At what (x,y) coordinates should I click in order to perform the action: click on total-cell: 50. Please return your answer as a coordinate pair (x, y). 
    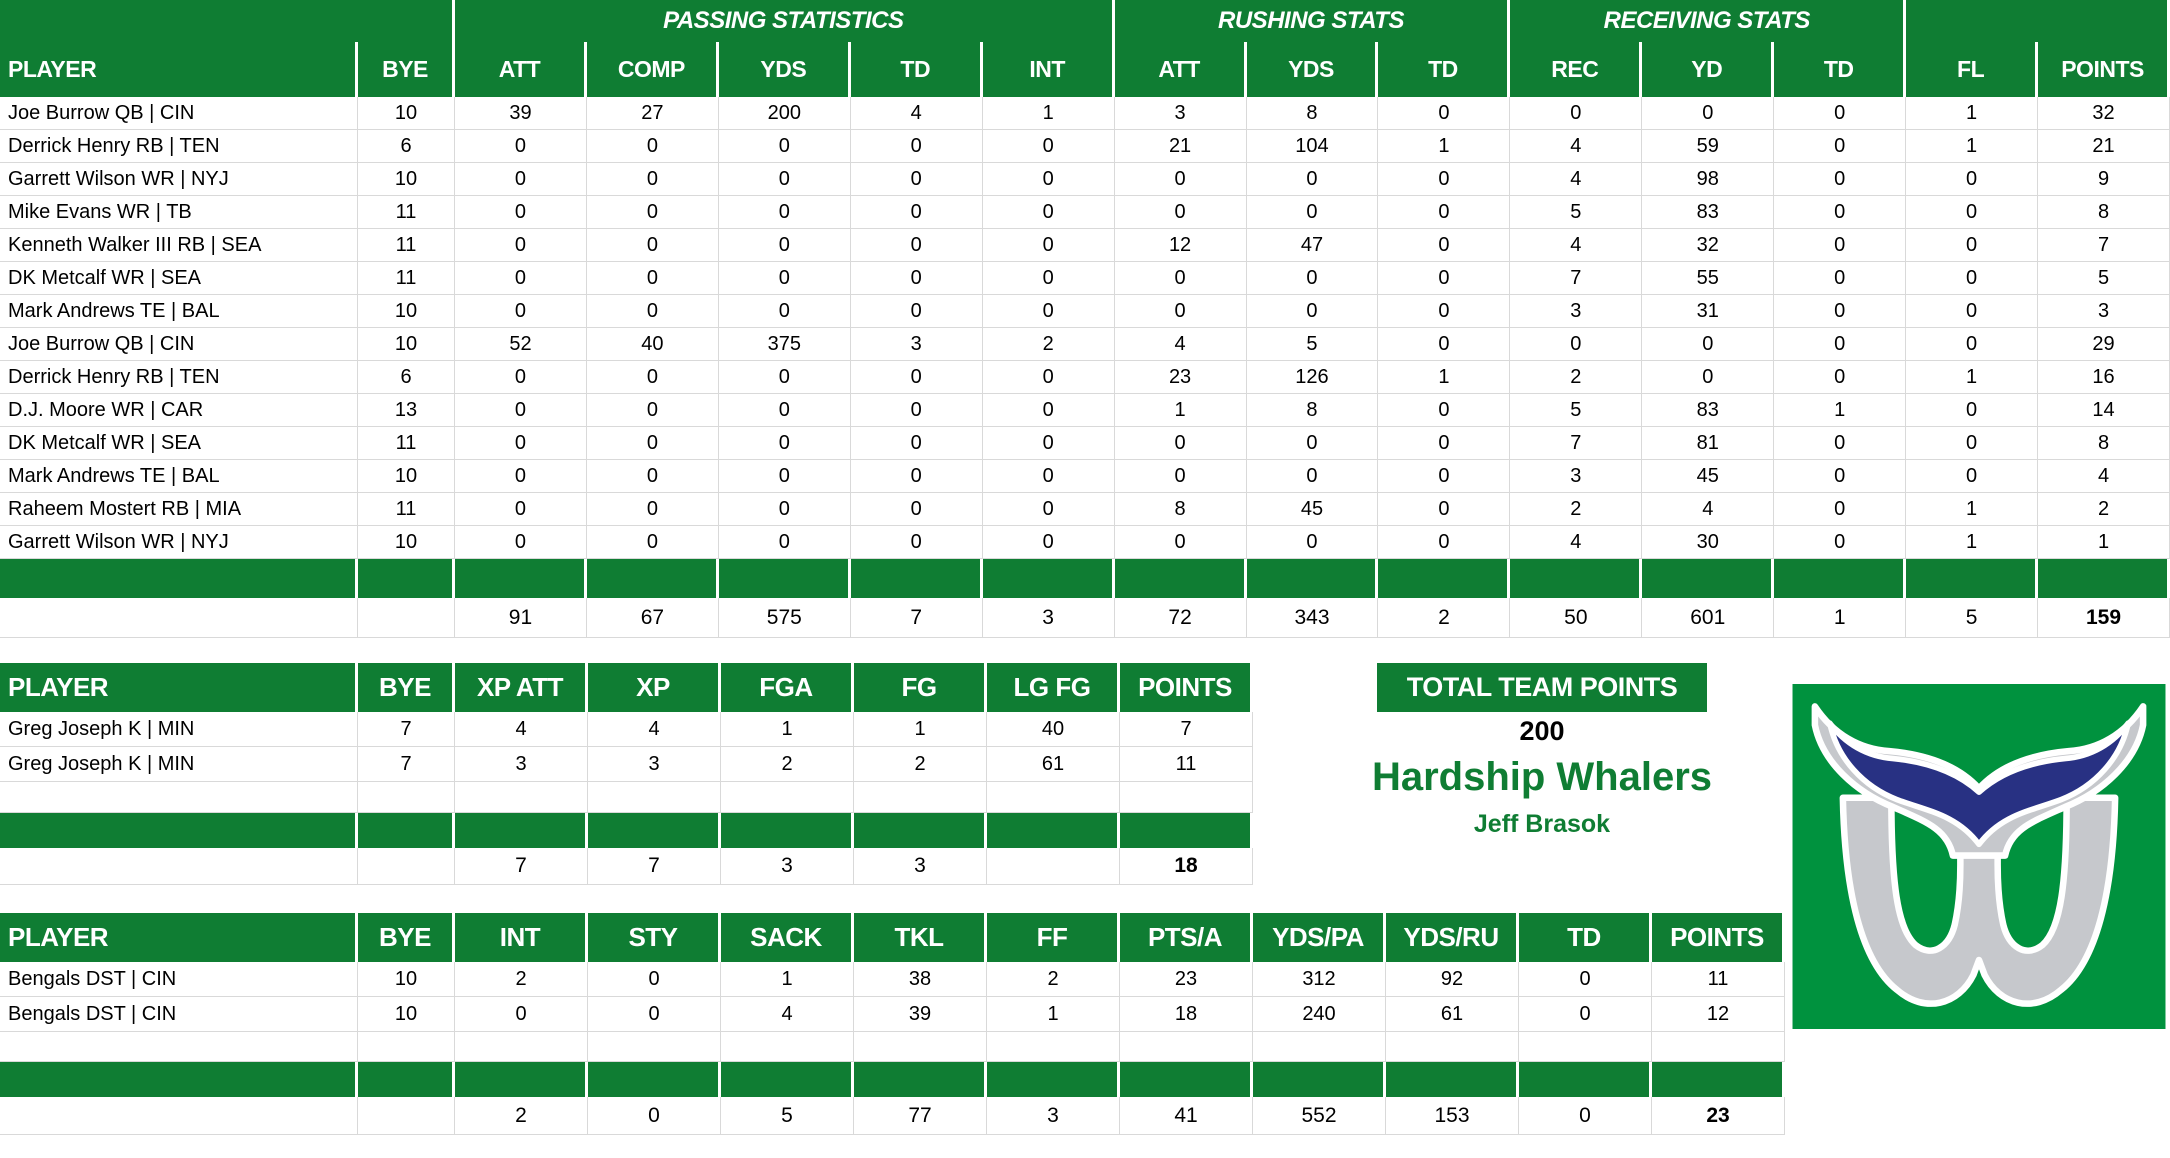
    Looking at the image, I should click on (1576, 618).